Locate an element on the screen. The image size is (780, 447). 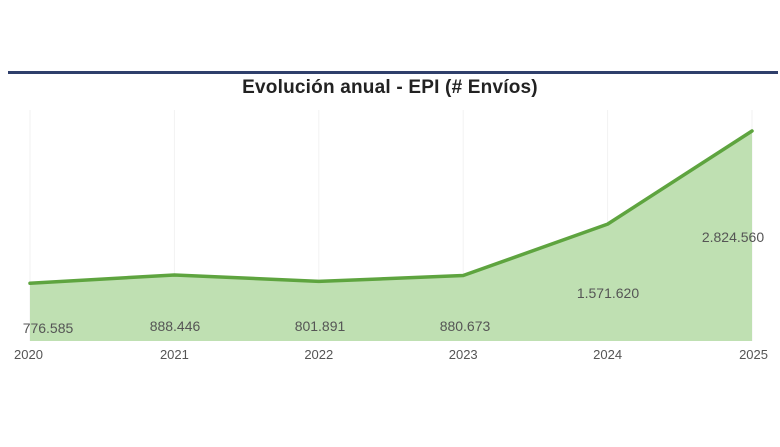
data-label-2023: 880.673 is located at coordinates (465, 326).